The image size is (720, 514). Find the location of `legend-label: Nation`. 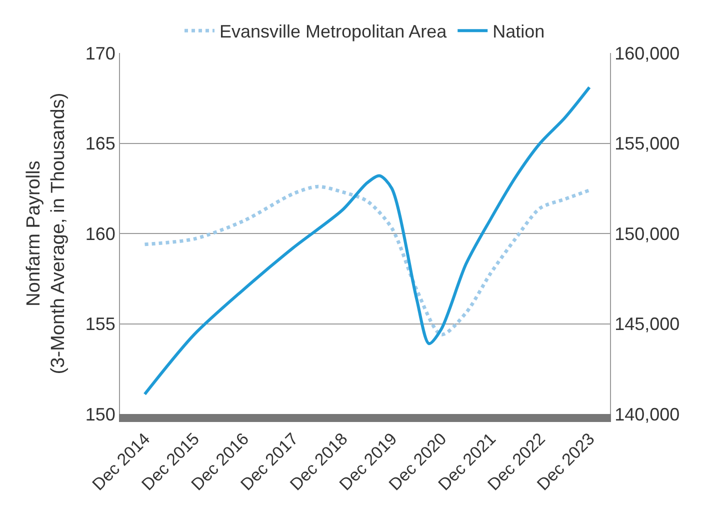

legend-label: Nation is located at coordinates (518, 32).